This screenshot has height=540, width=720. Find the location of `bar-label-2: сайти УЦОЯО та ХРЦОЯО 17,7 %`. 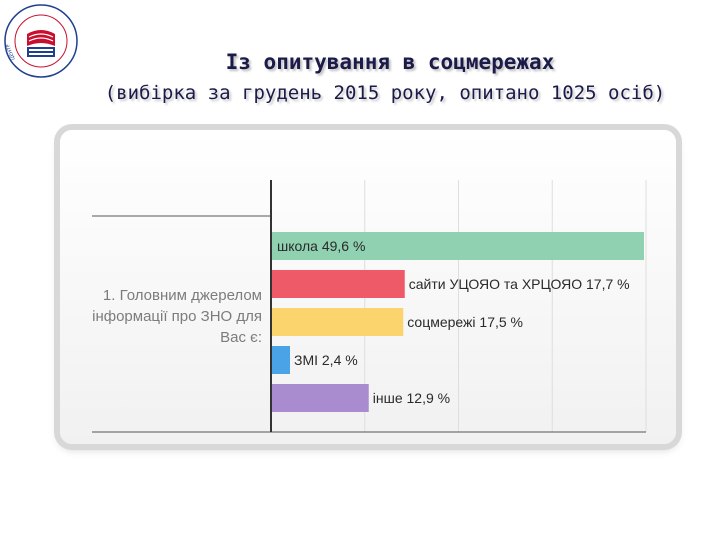

bar-label-2: сайти УЦОЯО та ХРЦОЯО 17,7 % is located at coordinates (519, 284).